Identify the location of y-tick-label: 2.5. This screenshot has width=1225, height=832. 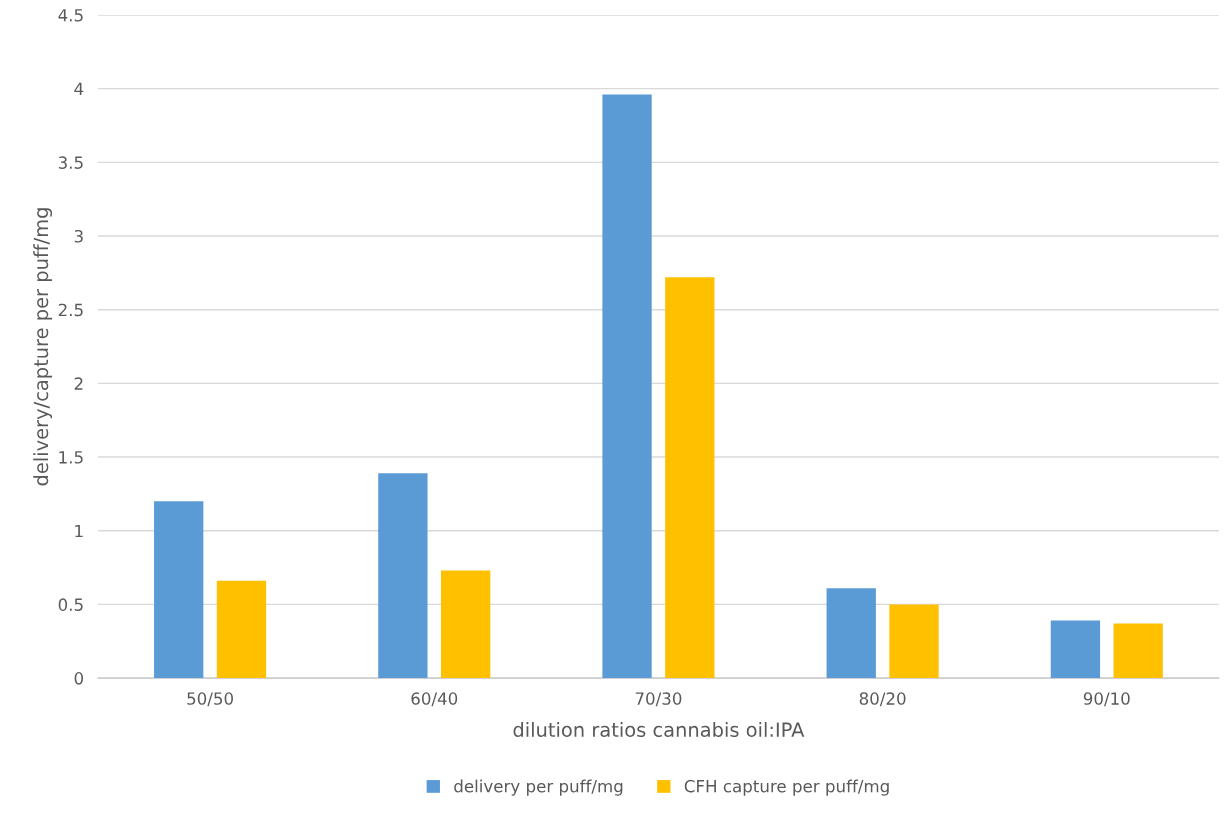
(70, 310).